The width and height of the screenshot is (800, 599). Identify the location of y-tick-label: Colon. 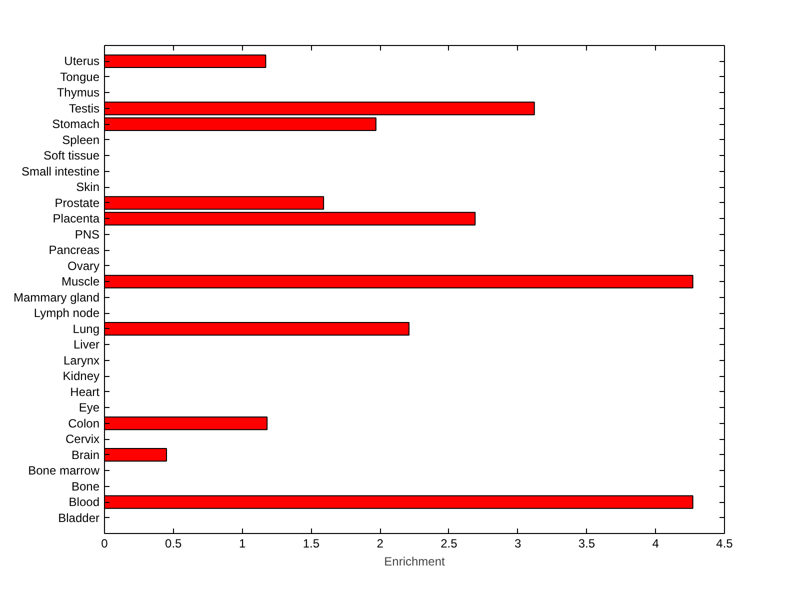
(84, 423).